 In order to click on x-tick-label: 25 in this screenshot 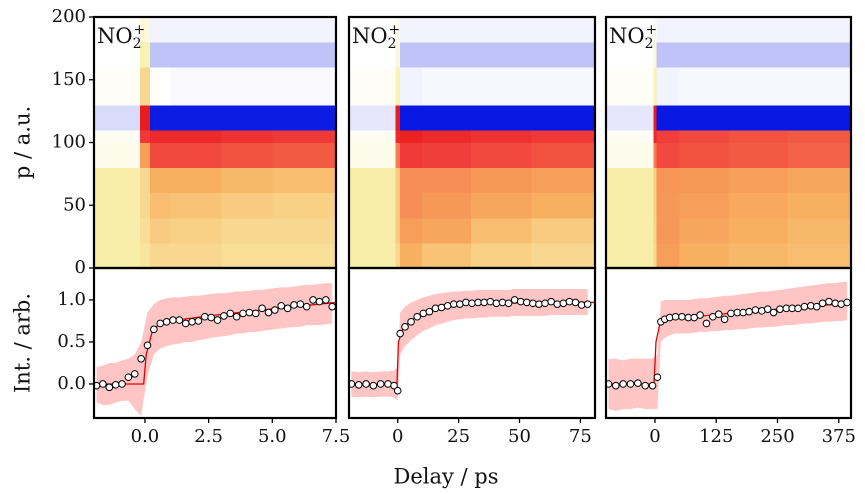, I will do `click(458, 436)`.